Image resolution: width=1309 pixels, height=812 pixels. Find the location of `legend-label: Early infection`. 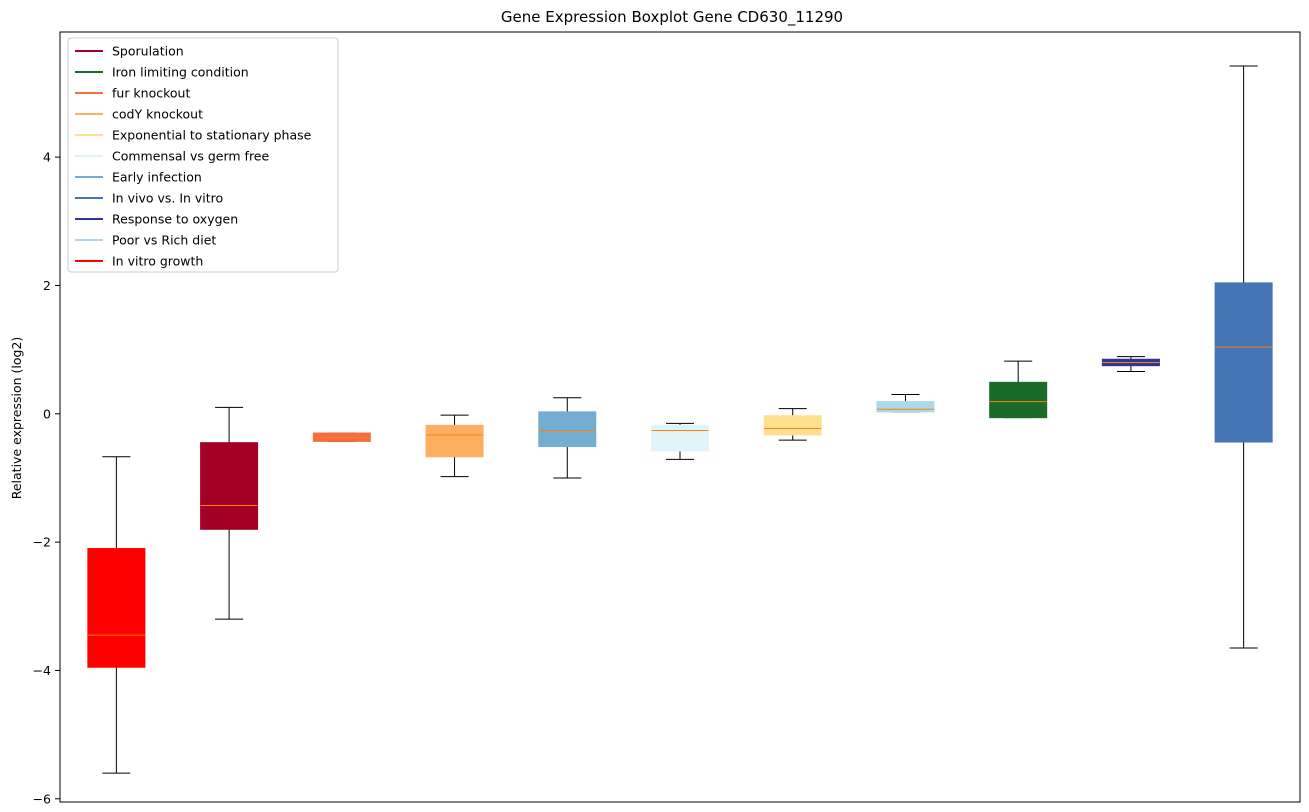

legend-label: Early infection is located at coordinates (157, 177).